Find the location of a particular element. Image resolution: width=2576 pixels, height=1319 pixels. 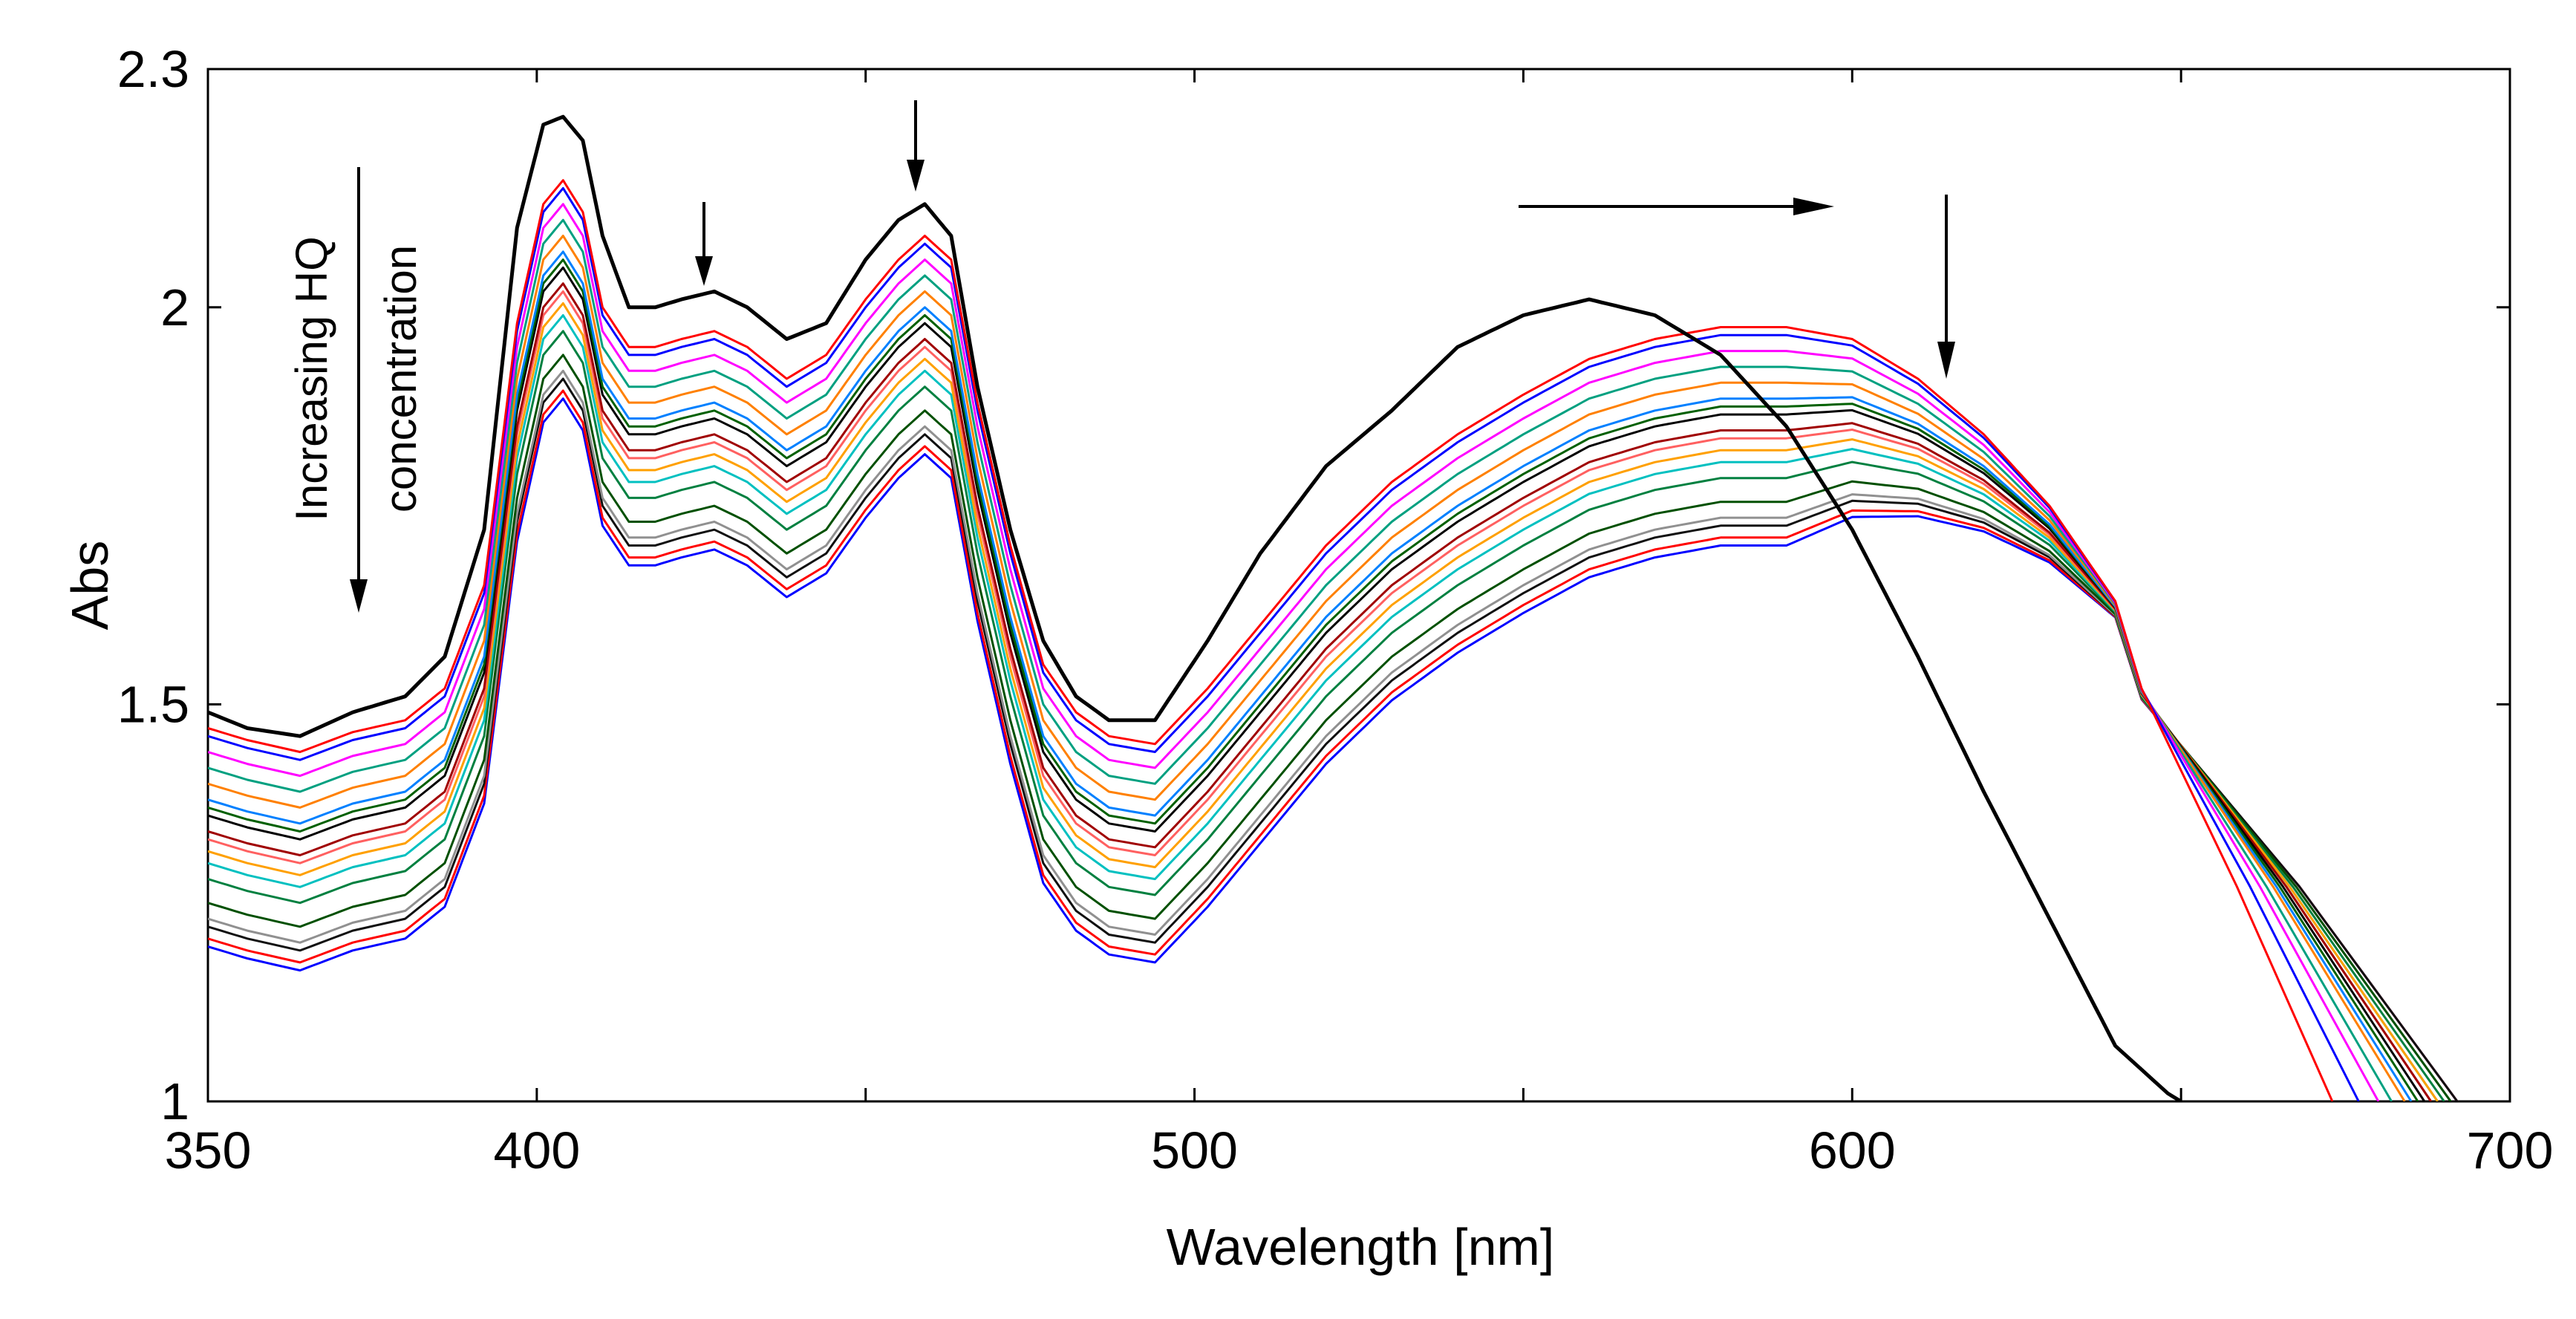

y-axis-title: Abs is located at coordinates (90, 586).